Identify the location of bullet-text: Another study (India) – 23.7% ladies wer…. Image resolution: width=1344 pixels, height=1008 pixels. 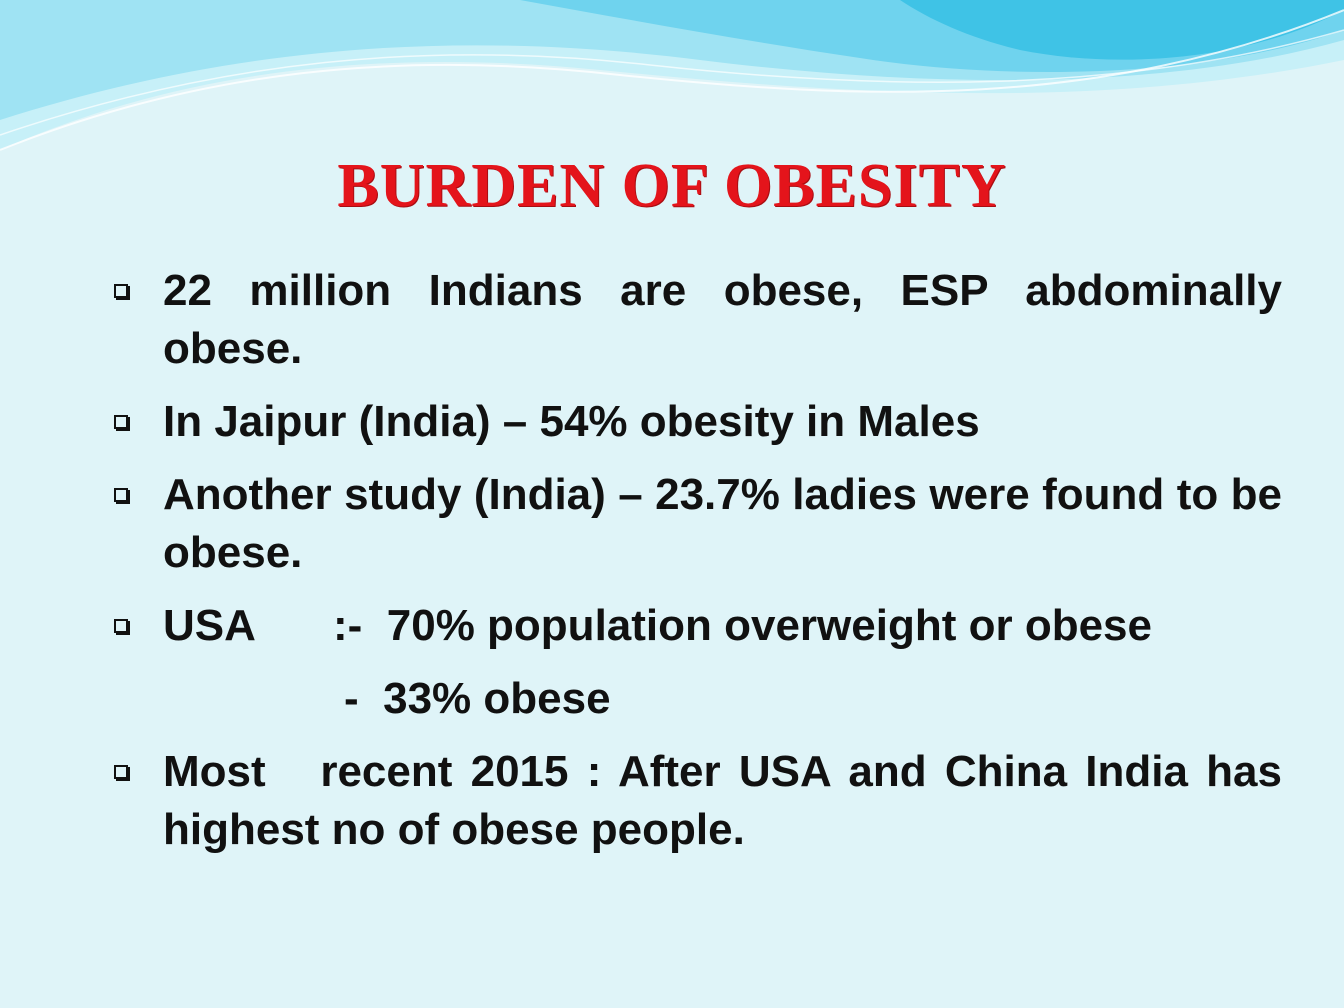
(722, 523).